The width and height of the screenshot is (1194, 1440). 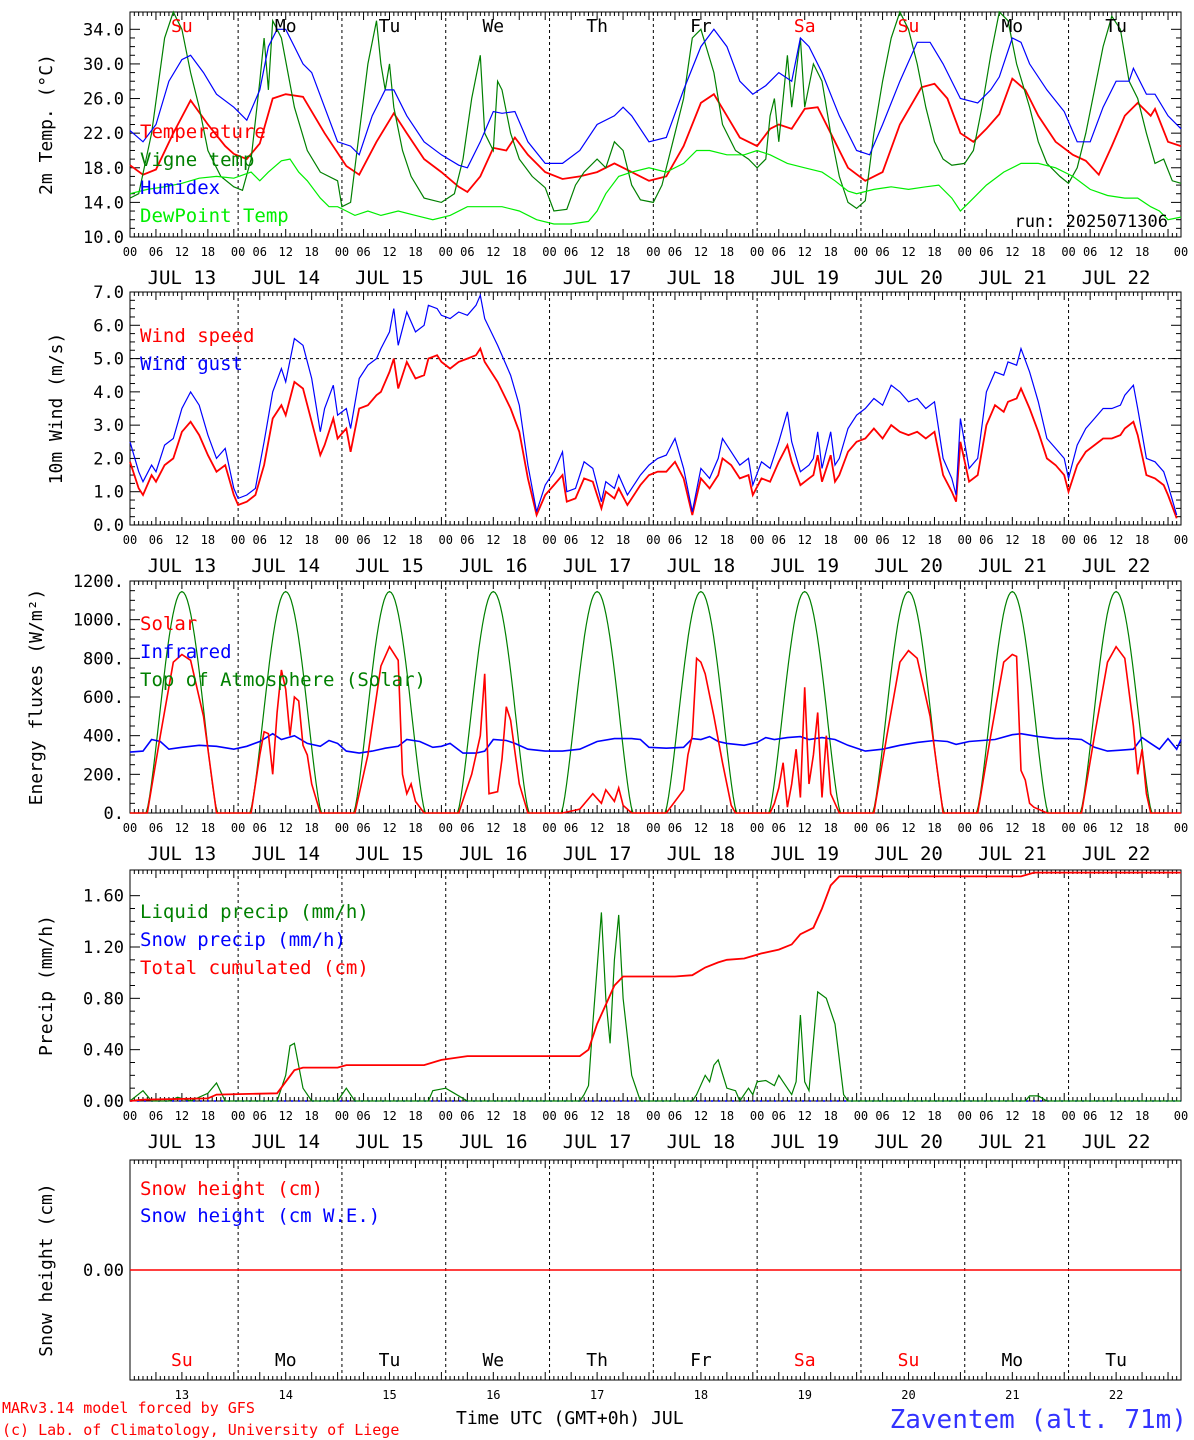 What do you see at coordinates (180, 188) in the screenshot?
I see `legend-entry: Humidex` at bounding box center [180, 188].